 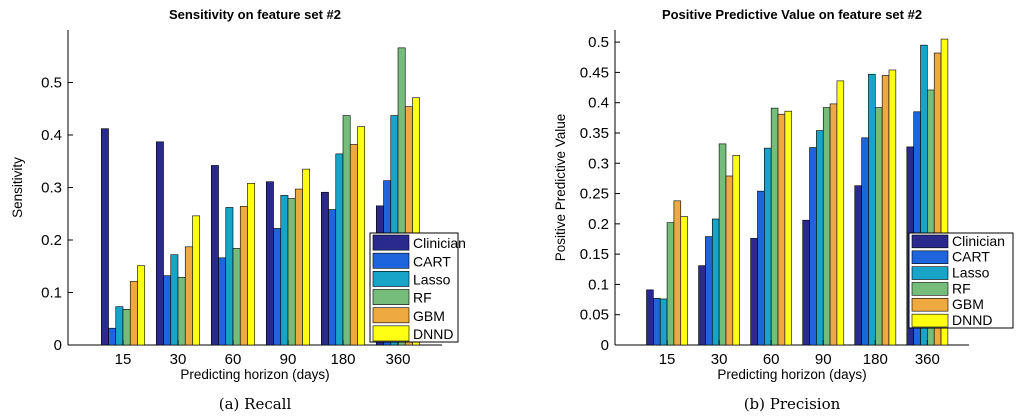 What do you see at coordinates (594, 133) in the screenshot?
I see `y-tick-label: 0.35` at bounding box center [594, 133].